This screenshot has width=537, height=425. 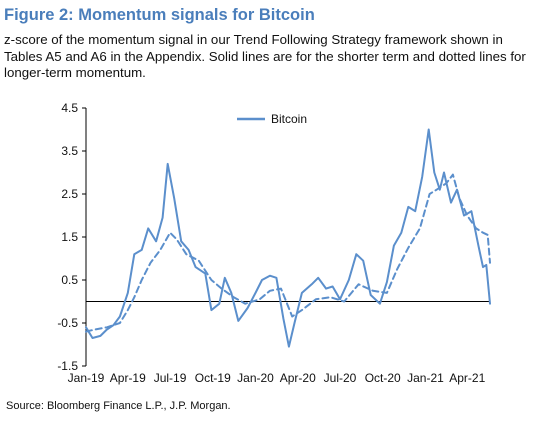 I want to click on y-tick-label: 2.5, so click(x=69, y=194).